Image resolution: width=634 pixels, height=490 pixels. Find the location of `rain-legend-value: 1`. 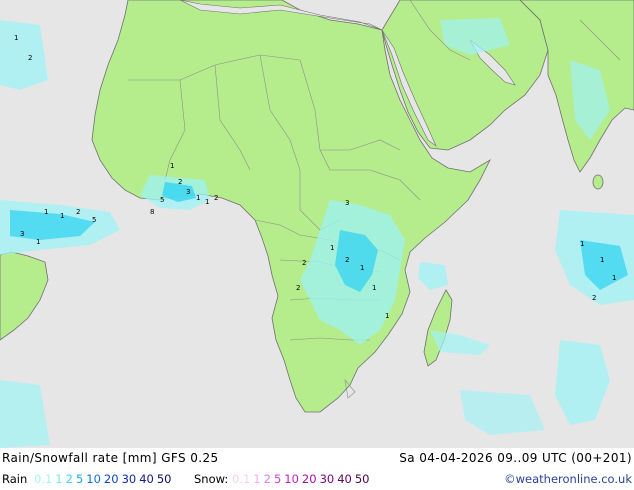

rain-legend-value: 1 is located at coordinates (59, 479).